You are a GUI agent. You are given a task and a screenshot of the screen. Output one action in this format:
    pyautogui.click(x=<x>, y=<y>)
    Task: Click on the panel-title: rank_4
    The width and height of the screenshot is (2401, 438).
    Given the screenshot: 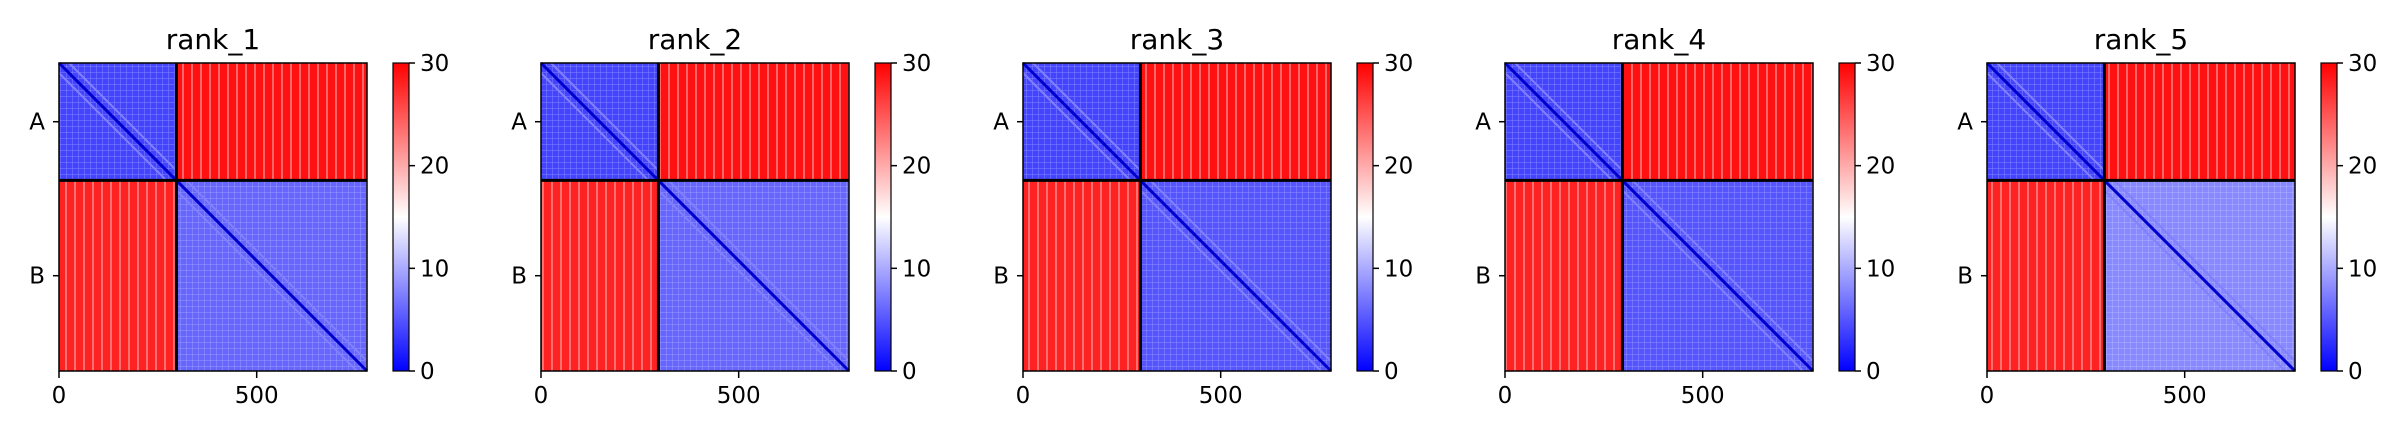 What is the action you would take?
    pyautogui.click(x=1659, y=39)
    